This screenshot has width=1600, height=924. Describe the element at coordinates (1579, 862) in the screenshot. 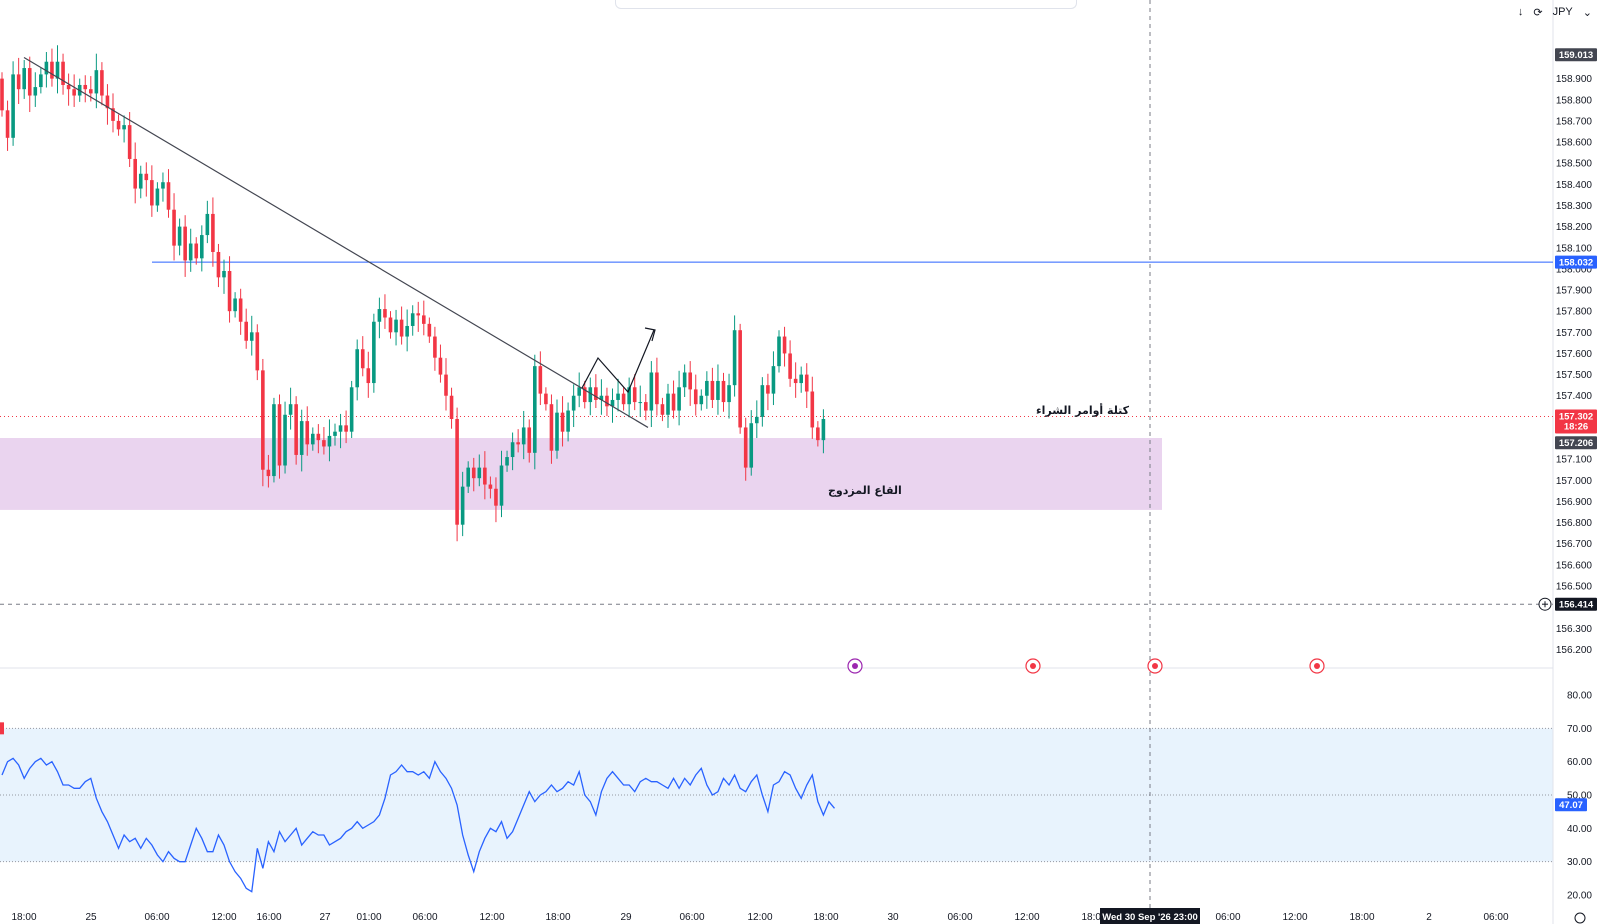

I see `rsi-tick-label: 30.00` at that location.